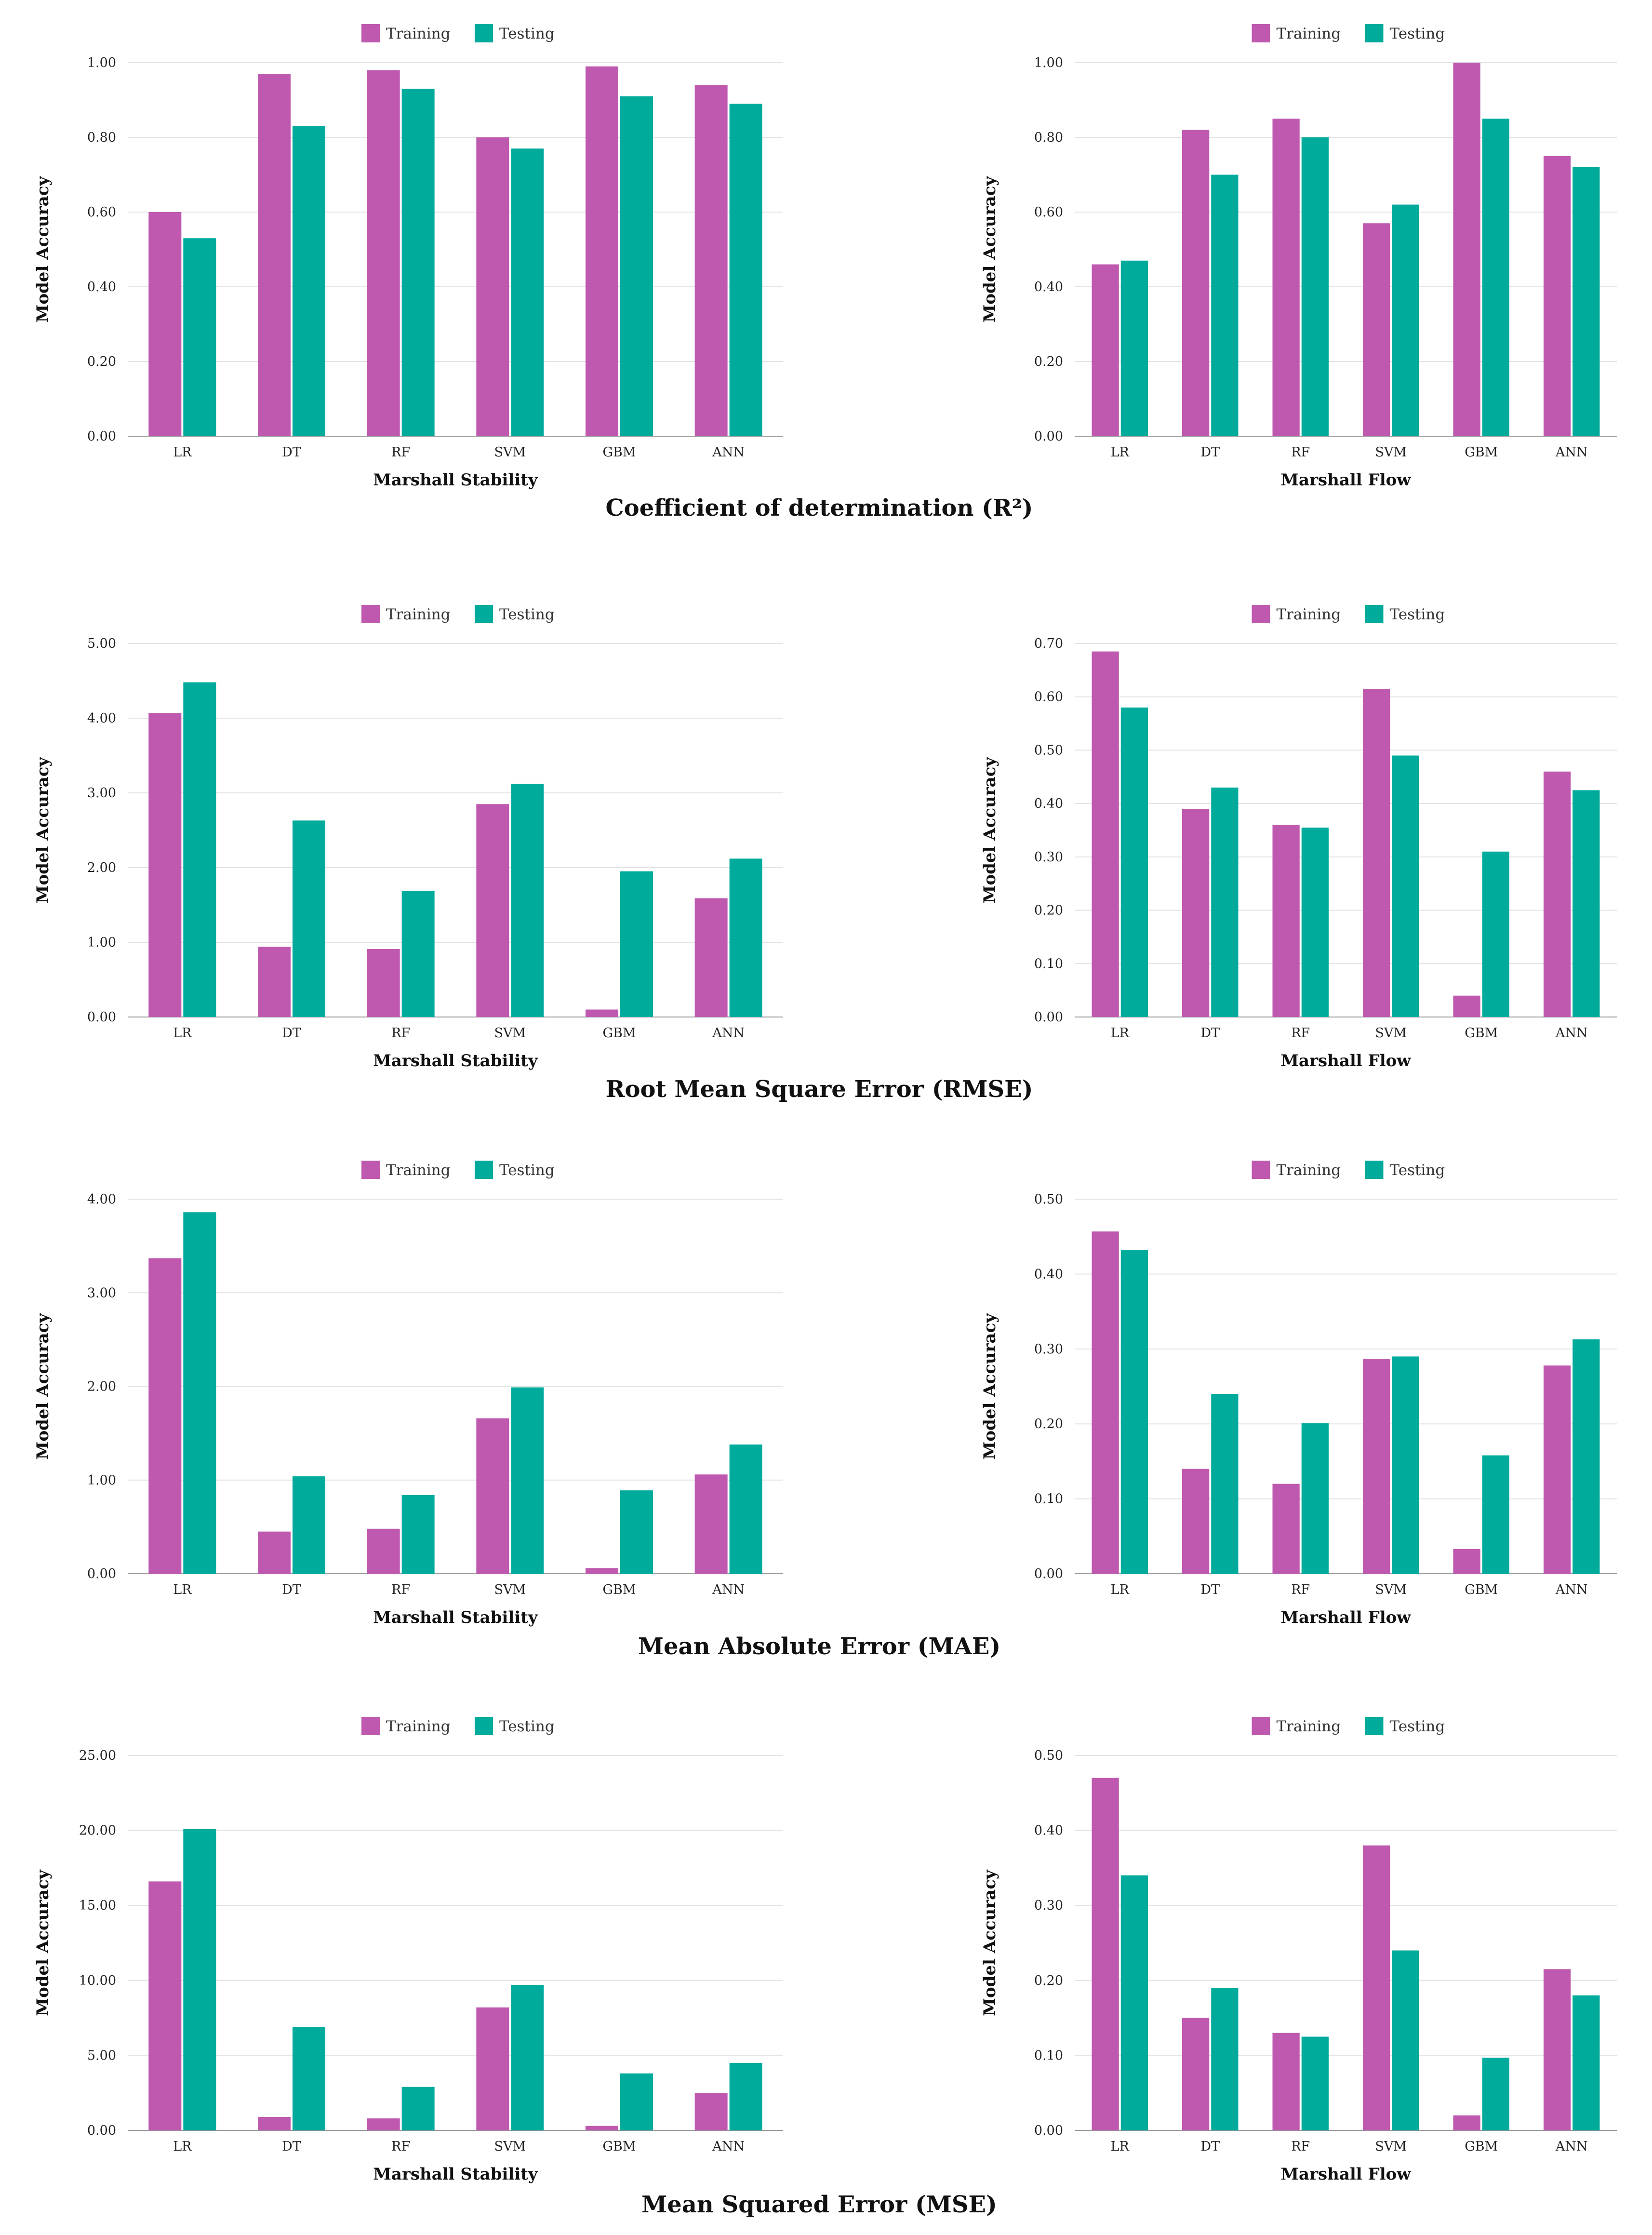 The height and width of the screenshot is (2235, 1652). Describe the element at coordinates (98, 1980) in the screenshot. I see `y-tick-label: 10.00` at that location.